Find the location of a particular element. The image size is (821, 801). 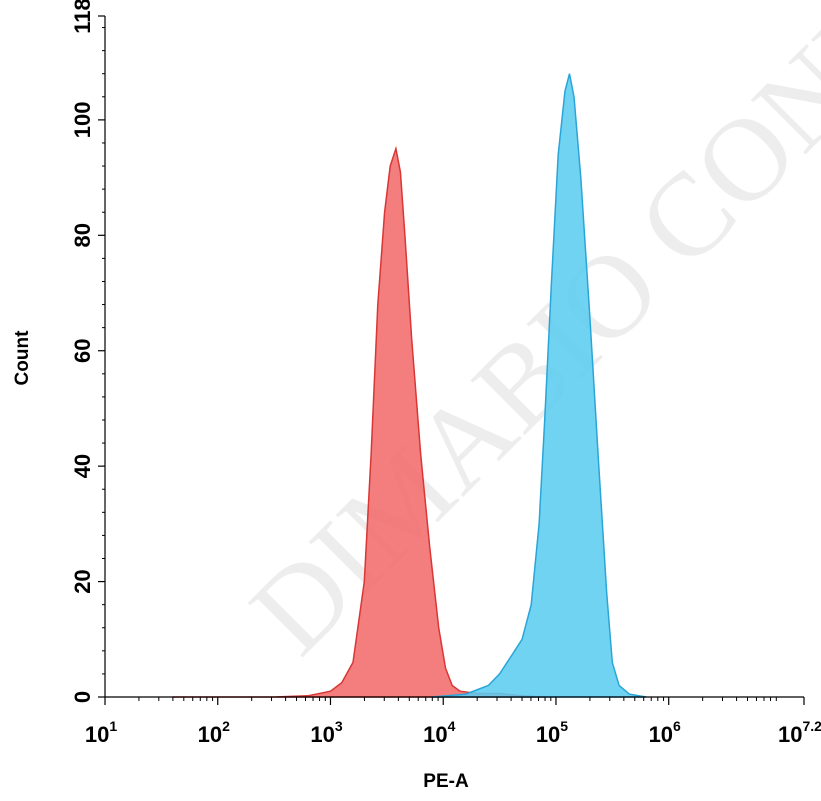

x-tick-label: 10¹ is located at coordinates (101, 732).